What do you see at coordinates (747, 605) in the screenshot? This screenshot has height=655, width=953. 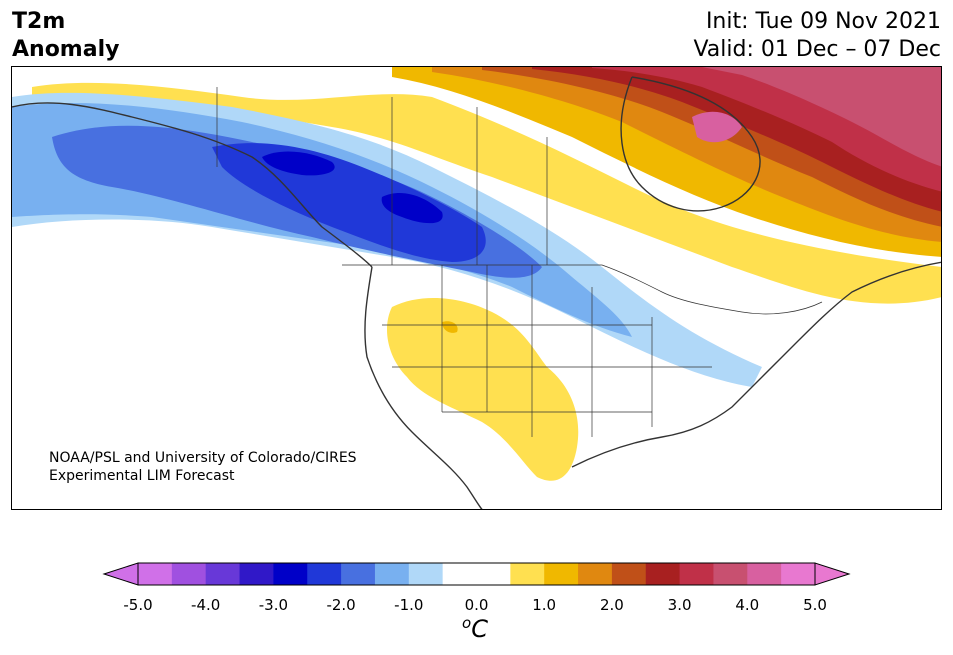 I see `colorbar-tick-label: 4.0` at bounding box center [747, 605].